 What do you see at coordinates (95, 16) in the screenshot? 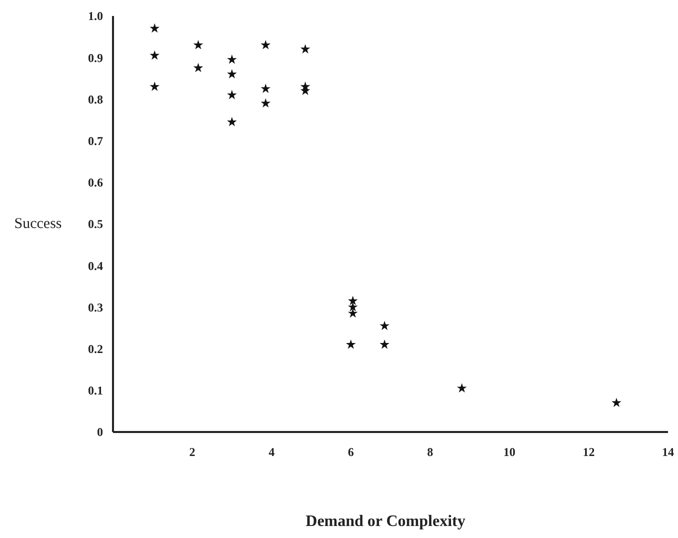
I see `y-tick-label: 1.0` at bounding box center [95, 16].